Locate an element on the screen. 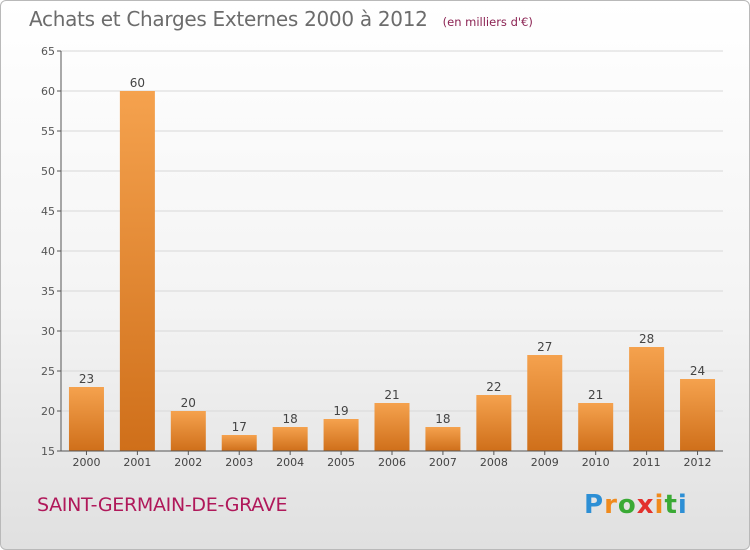 The image size is (750, 550). y-tick-label: 30 is located at coordinates (48, 331).